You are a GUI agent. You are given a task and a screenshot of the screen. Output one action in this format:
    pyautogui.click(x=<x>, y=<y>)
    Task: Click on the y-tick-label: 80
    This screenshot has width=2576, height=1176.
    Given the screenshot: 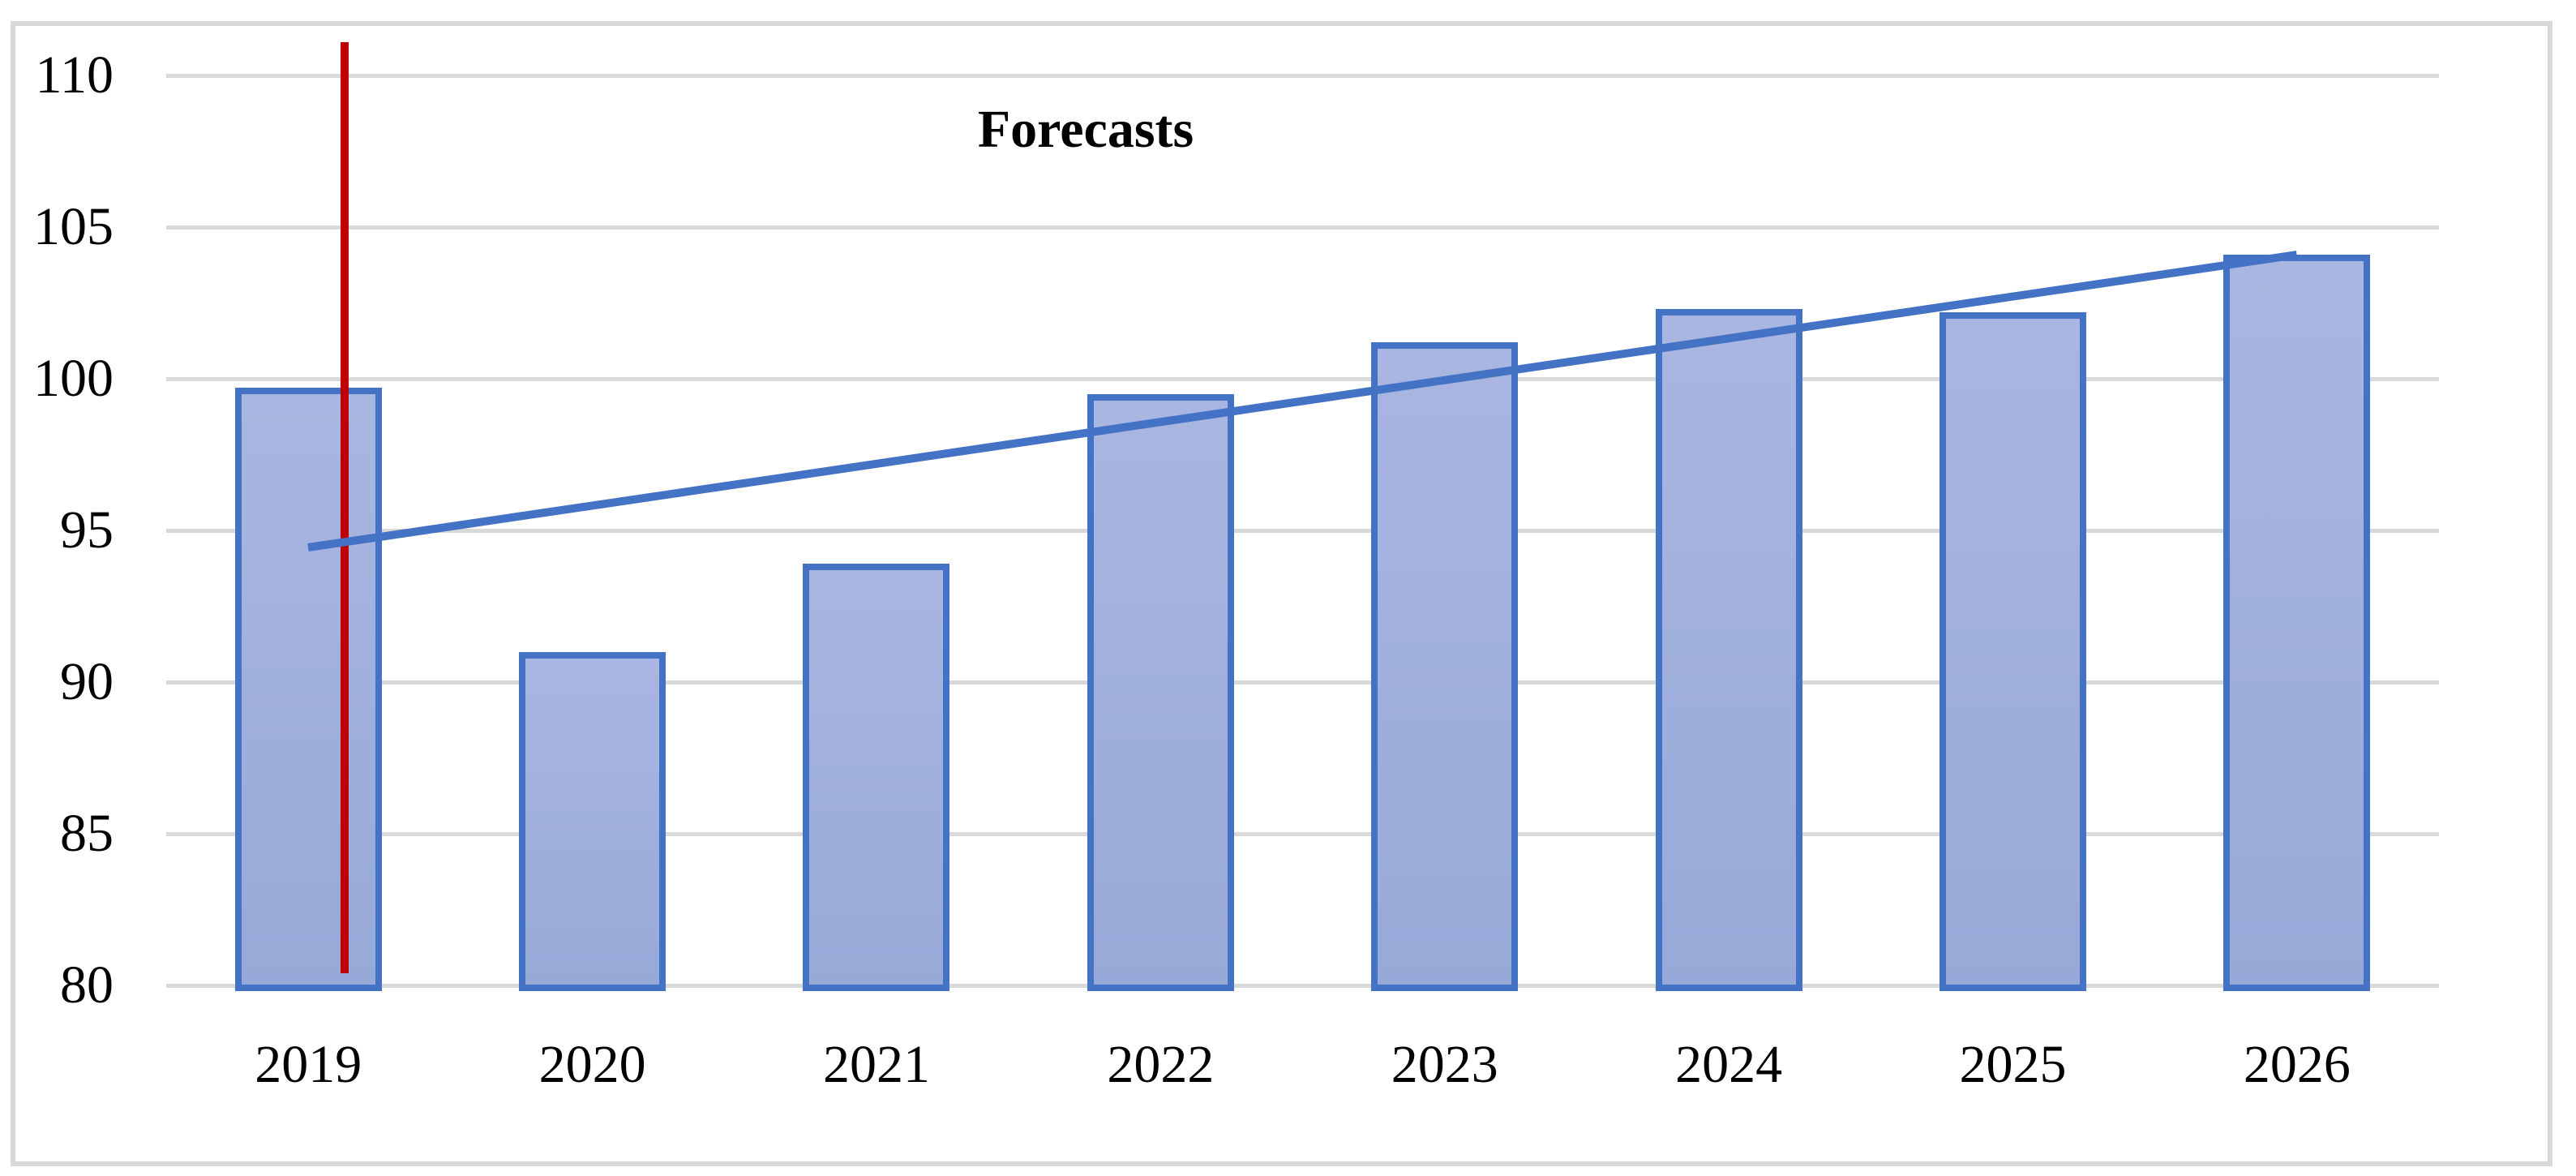 What is the action you would take?
    pyautogui.click(x=87, y=985)
    